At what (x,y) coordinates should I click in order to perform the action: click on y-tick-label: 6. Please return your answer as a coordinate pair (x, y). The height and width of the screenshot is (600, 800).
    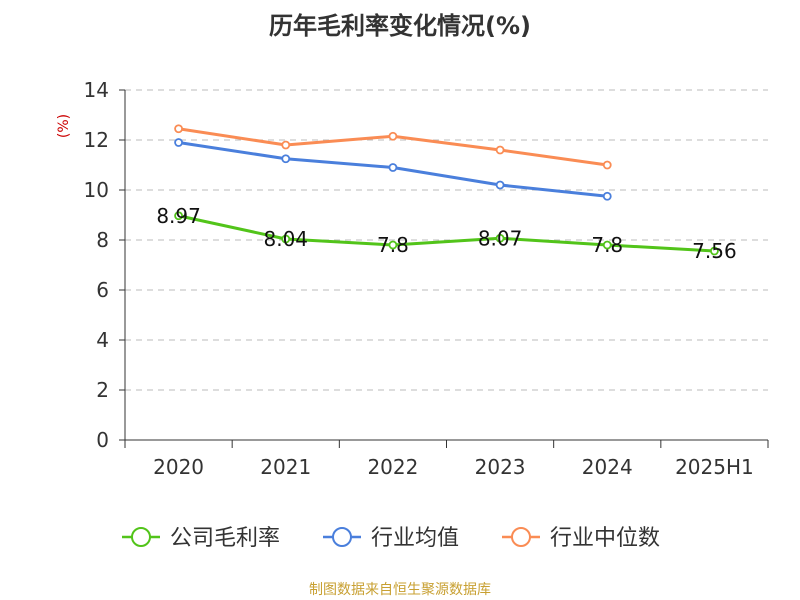
    Looking at the image, I should click on (102, 290).